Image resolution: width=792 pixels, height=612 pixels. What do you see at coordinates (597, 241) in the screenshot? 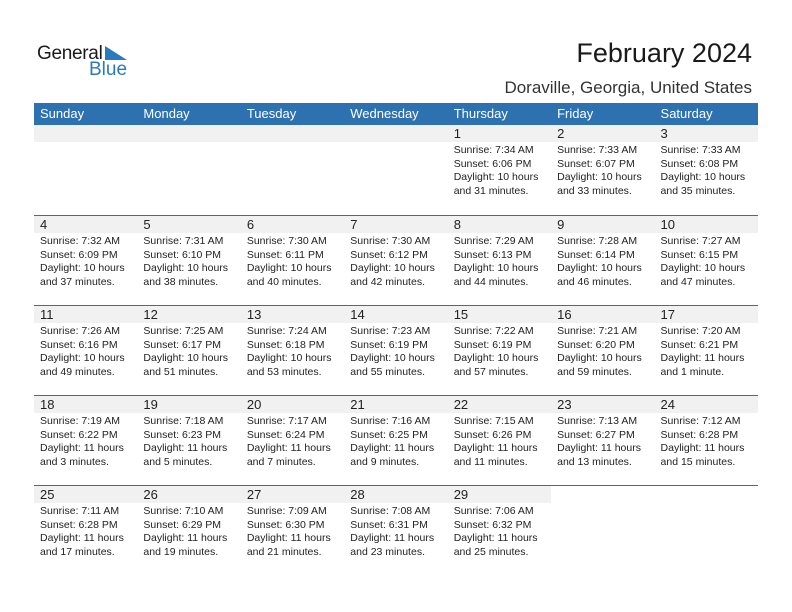
I see `sunrise-text: Sunrise: 7:28 AM` at bounding box center [597, 241].